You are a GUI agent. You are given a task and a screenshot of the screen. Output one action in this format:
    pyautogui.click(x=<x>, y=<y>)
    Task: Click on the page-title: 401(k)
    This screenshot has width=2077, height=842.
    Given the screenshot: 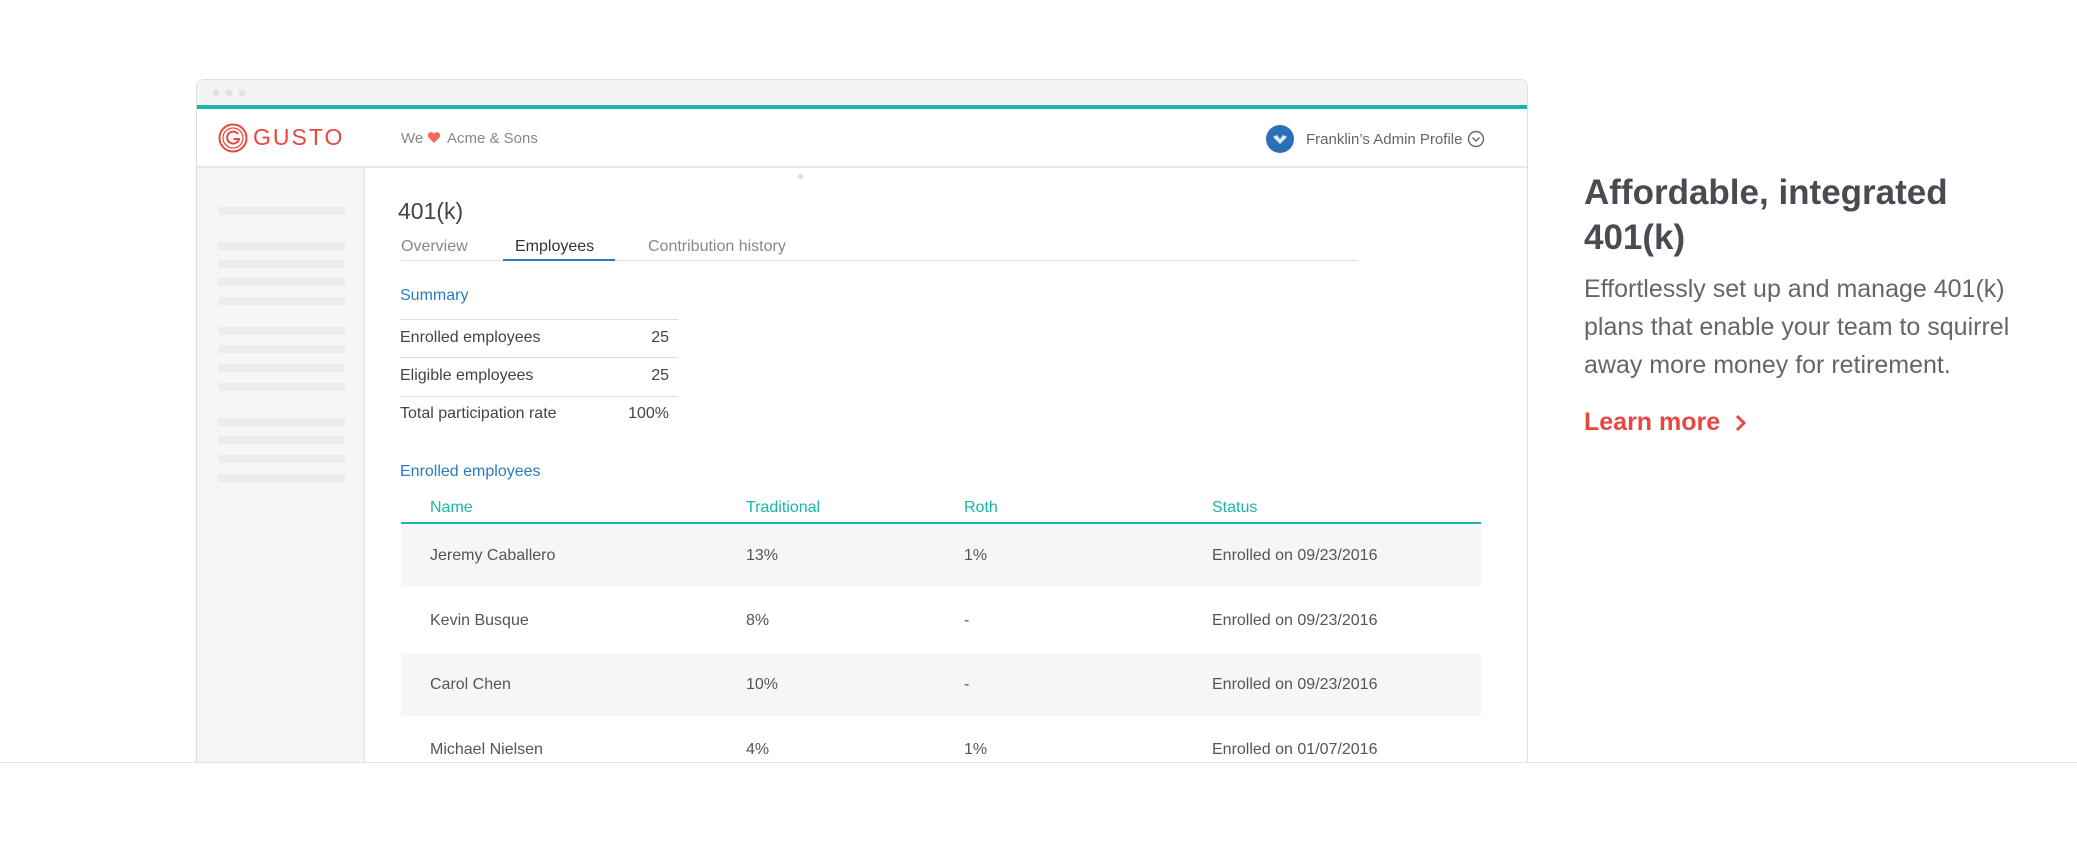 What is the action you would take?
    pyautogui.click(x=431, y=211)
    